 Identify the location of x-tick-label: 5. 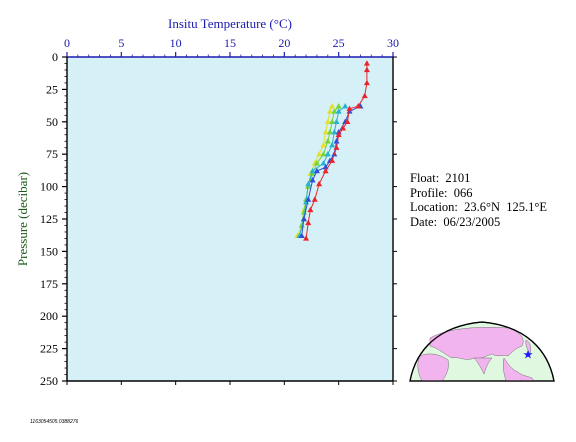
(121, 43).